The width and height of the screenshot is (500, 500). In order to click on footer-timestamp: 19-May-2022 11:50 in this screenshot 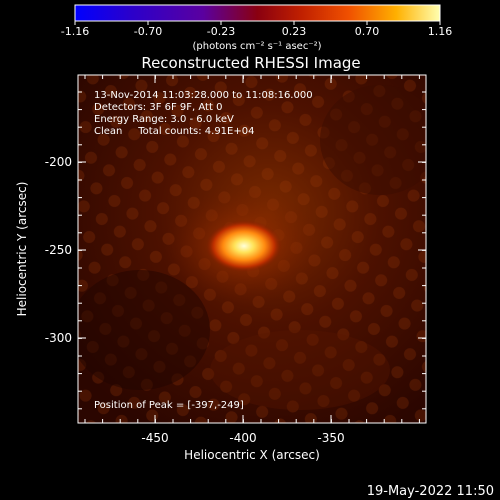, I will do `click(430, 491)`.